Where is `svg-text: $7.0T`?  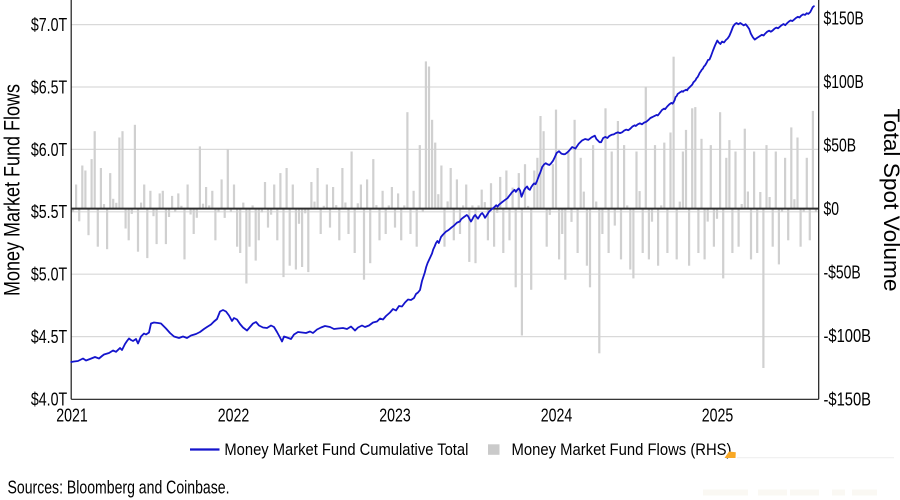
svg-text: $7.0T is located at coordinates (49, 25).